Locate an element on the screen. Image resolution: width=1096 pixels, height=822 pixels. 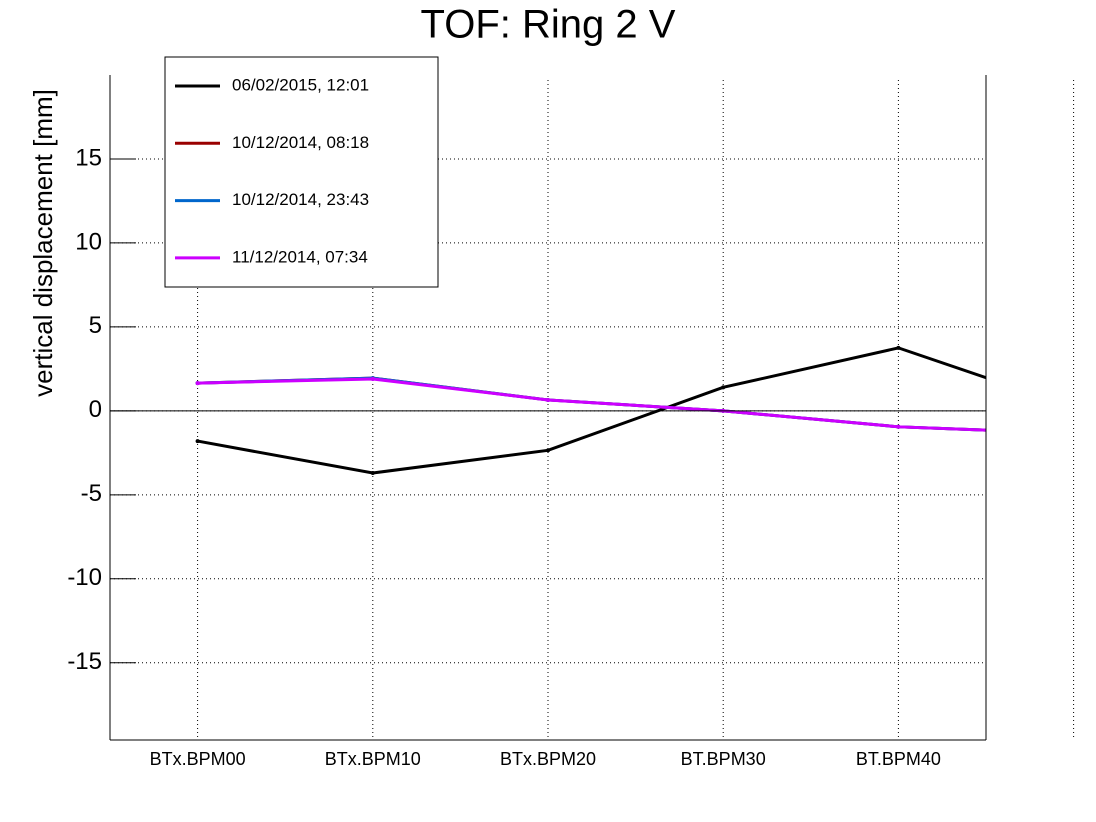
x-tick-label: BT.BPM30 is located at coordinates (723, 759).